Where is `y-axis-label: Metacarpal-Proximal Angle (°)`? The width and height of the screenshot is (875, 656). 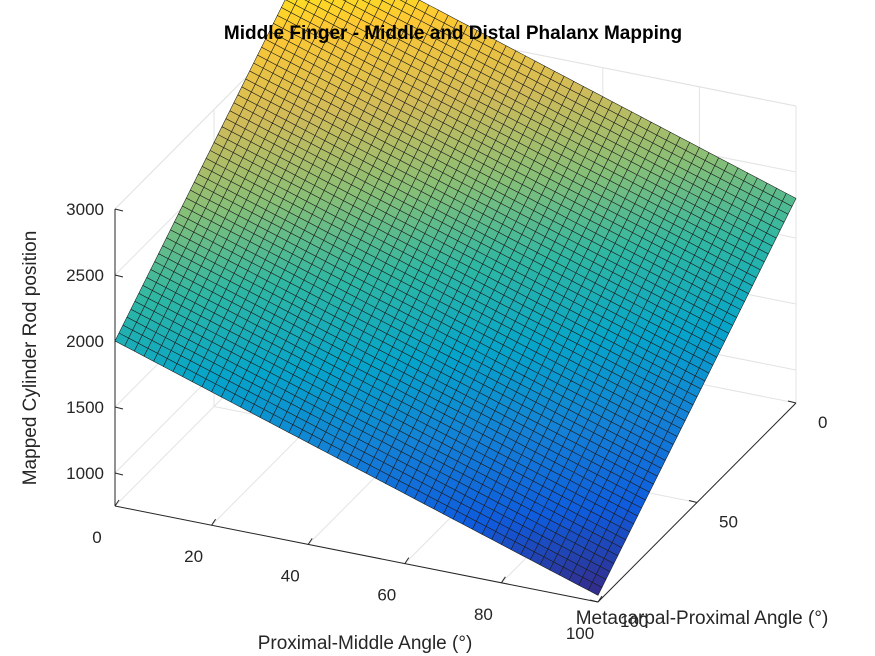
y-axis-label: Metacarpal-Proximal Angle (°) is located at coordinates (702, 618).